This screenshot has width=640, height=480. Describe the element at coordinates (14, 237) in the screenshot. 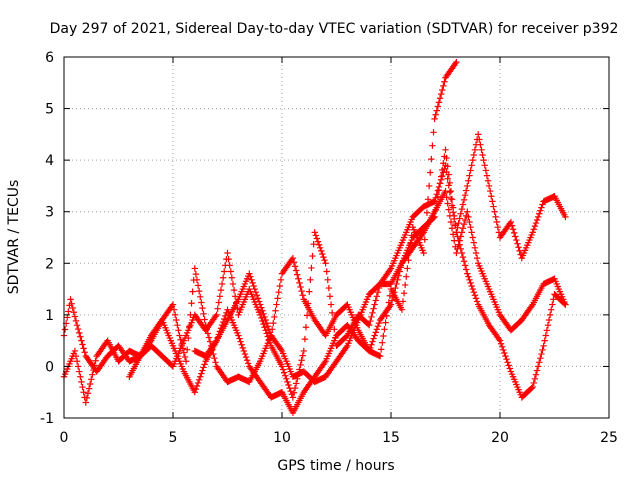

I see `y-axis-label: SDTVAR / TECUs` at that location.